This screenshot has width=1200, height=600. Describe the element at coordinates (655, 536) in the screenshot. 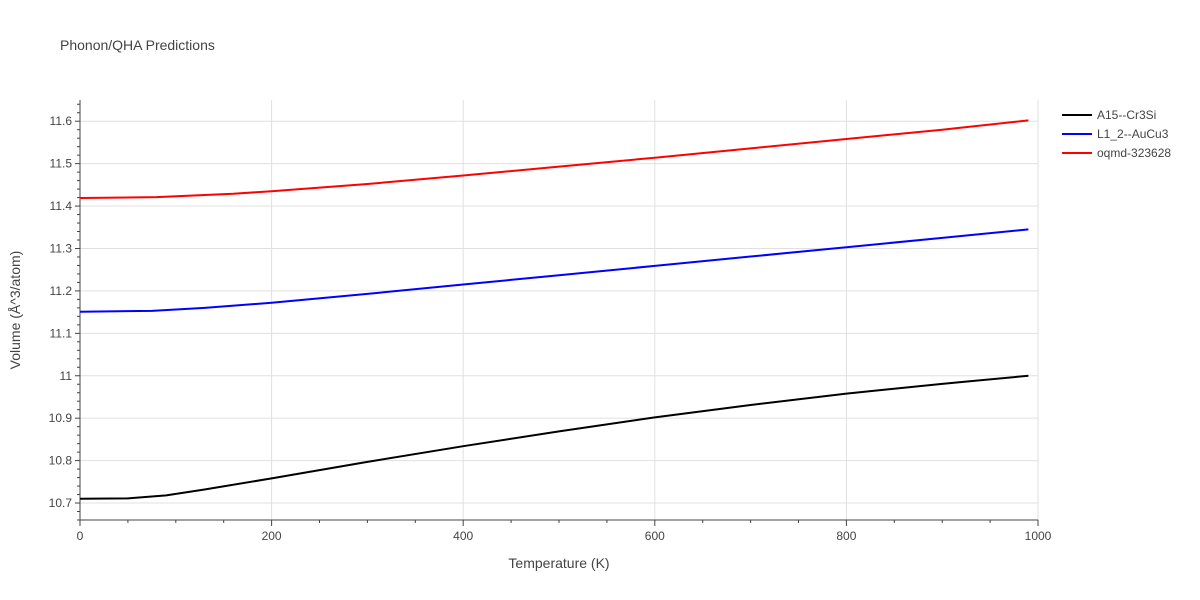

I see `x-tick-label: 600` at that location.